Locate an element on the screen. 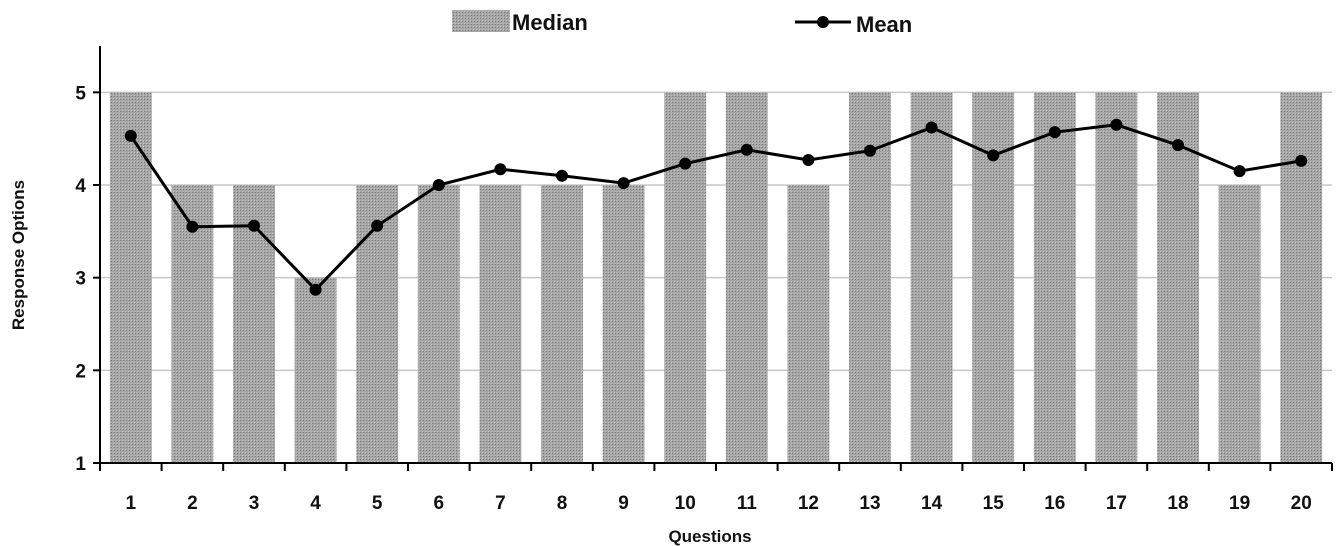 The width and height of the screenshot is (1340, 546). x-tick-label-8: 8 is located at coordinates (562, 503).